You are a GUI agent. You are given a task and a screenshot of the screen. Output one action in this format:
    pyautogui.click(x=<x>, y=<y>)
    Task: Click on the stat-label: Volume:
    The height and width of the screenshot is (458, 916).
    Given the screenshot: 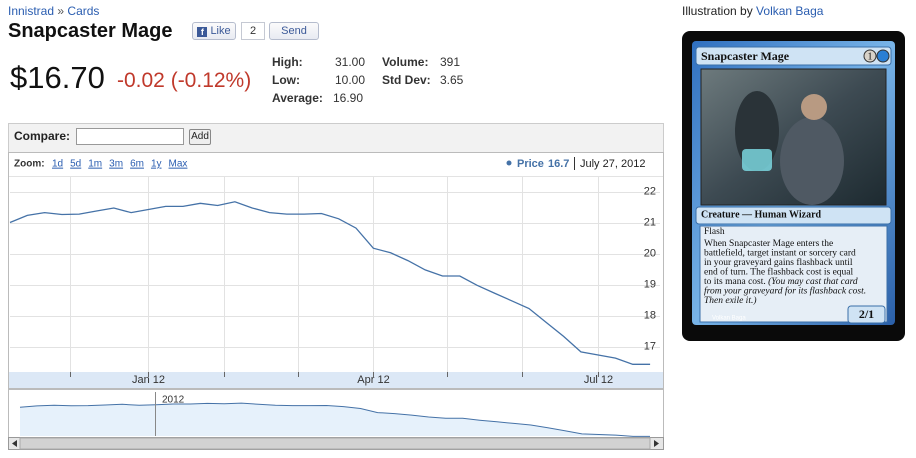 What is the action you would take?
    pyautogui.click(x=405, y=62)
    